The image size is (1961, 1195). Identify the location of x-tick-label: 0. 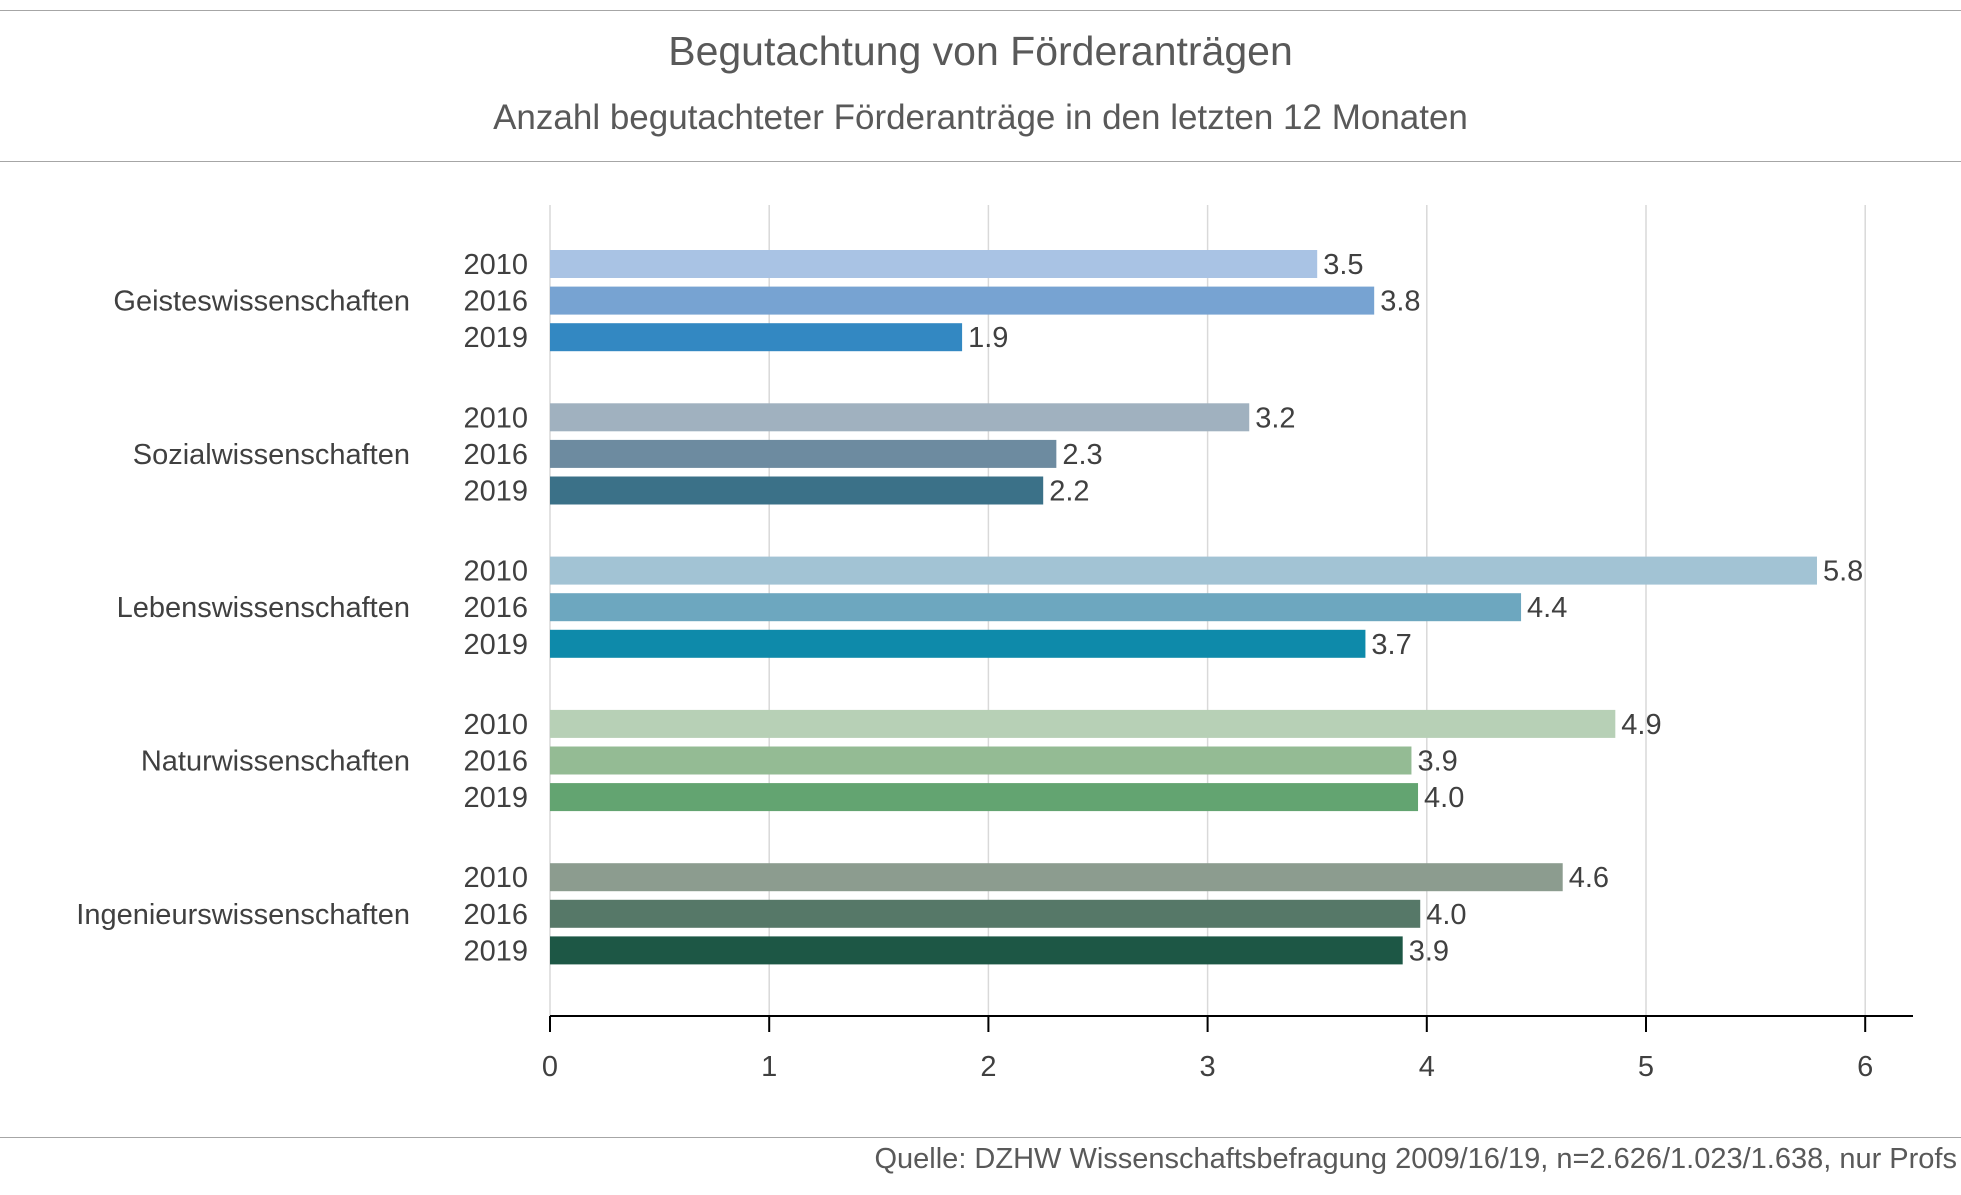
(550, 1067).